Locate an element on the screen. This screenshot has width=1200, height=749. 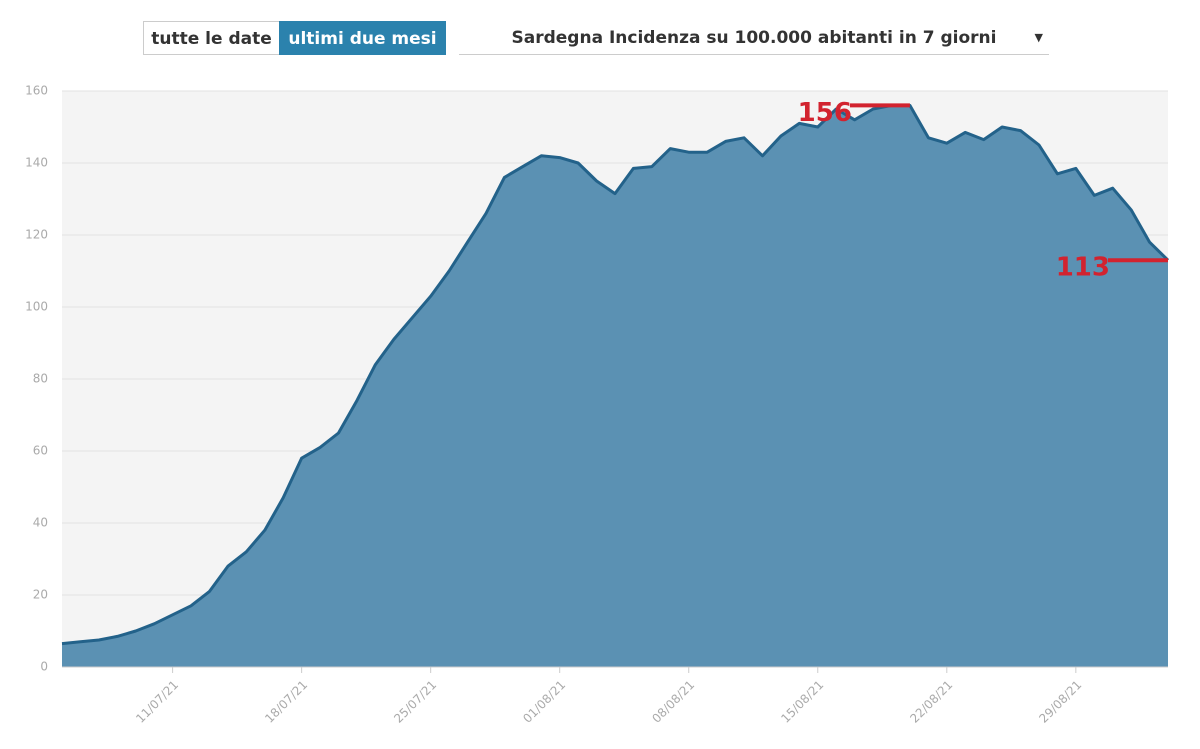
y-tick-label: 60 is located at coordinates (40, 451).